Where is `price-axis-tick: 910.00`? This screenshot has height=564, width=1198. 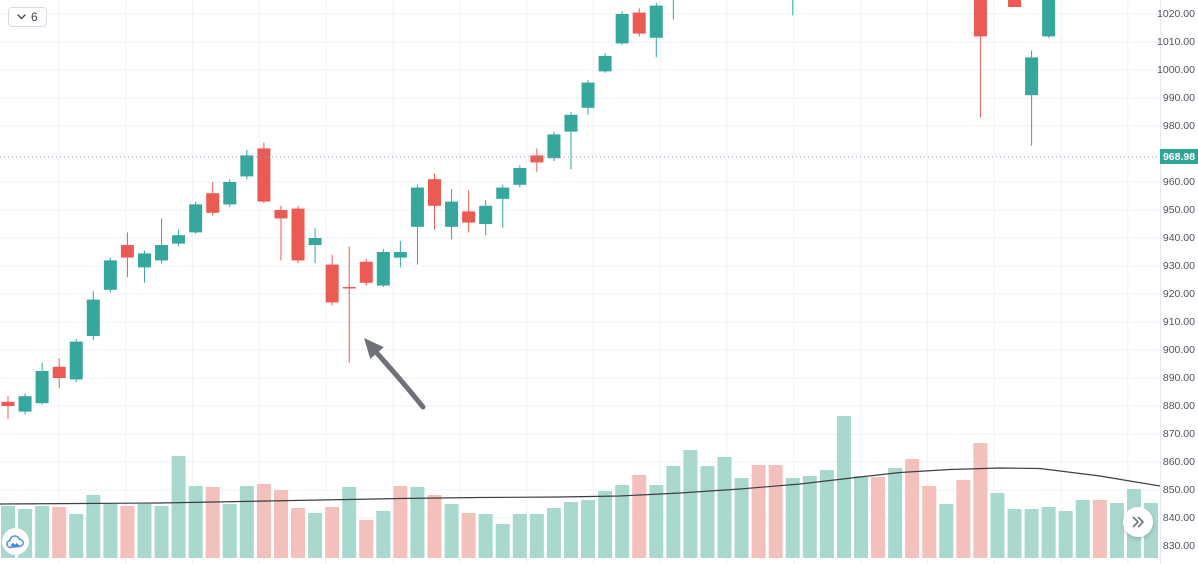
price-axis-tick: 910.00 is located at coordinates (1178, 321).